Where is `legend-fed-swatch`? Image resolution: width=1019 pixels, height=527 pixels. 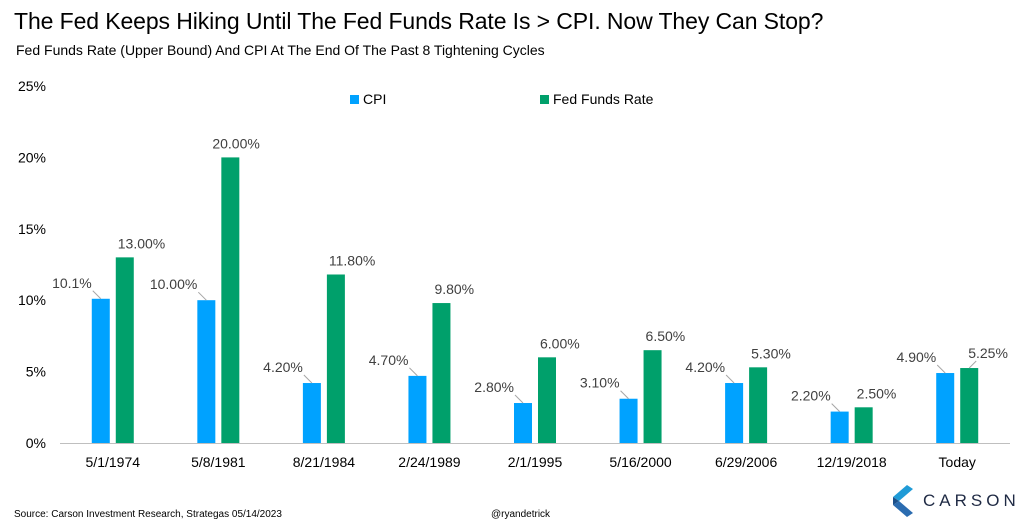
legend-fed-swatch is located at coordinates (544, 99).